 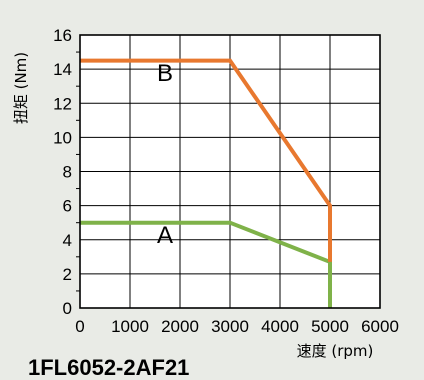 What do you see at coordinates (67, 308) in the screenshot?
I see `y-tick-label: 0` at bounding box center [67, 308].